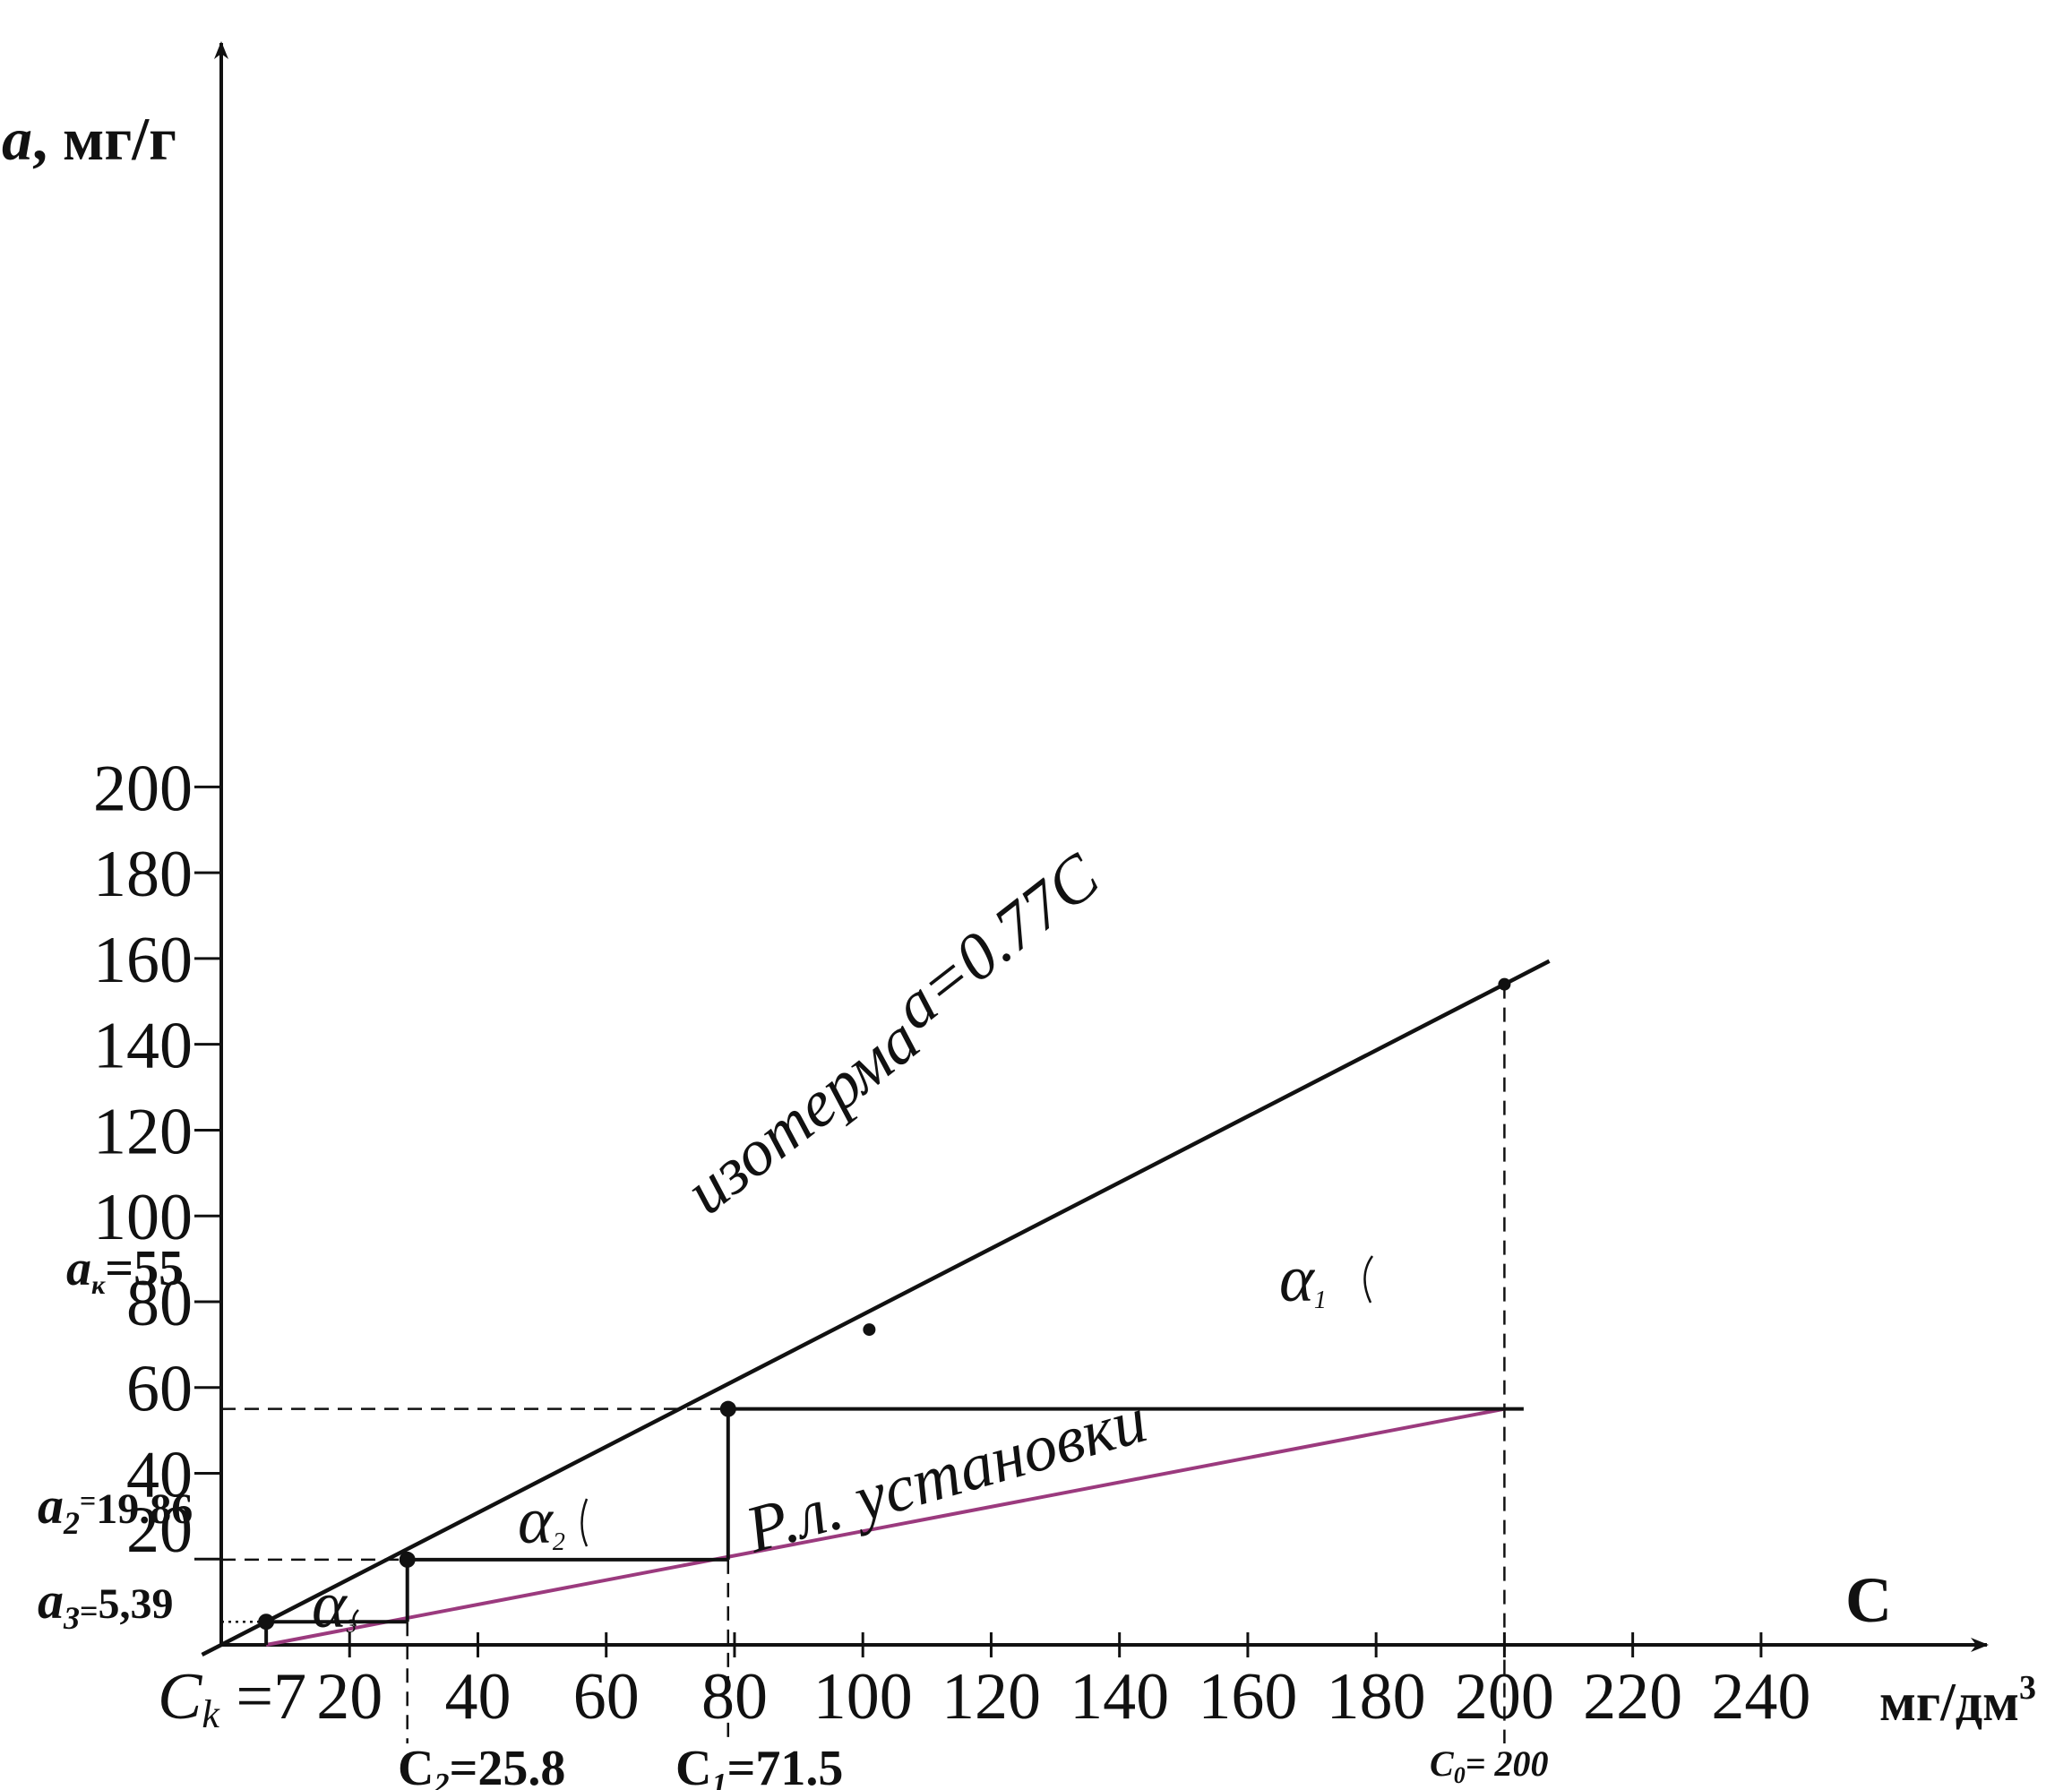 Image resolution: width=2072 pixels, height=1790 pixels. I want to click on alpha2-label: α2, so click(541, 1521).